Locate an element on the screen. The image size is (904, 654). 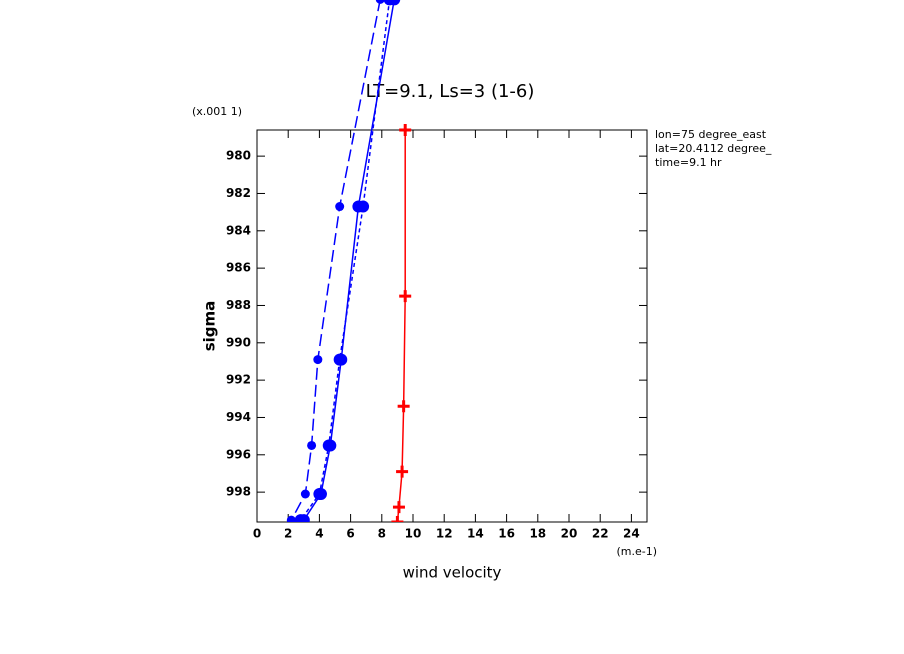
x-tick-label: 24 is located at coordinates (631, 534).